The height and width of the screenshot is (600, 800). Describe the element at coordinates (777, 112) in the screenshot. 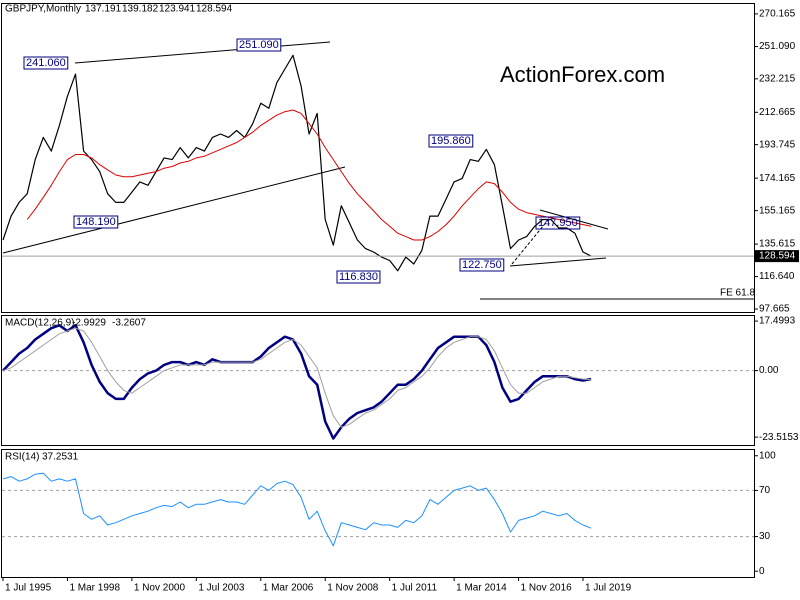

I see `y-tick-label: 212.665` at that location.